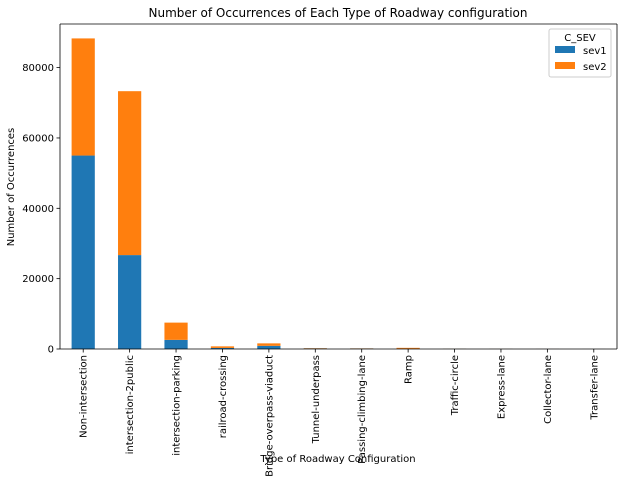  Describe the element at coordinates (269, 347) in the screenshot. I see `bar-sev1-Bridge-overpass-viaduct` at that location.